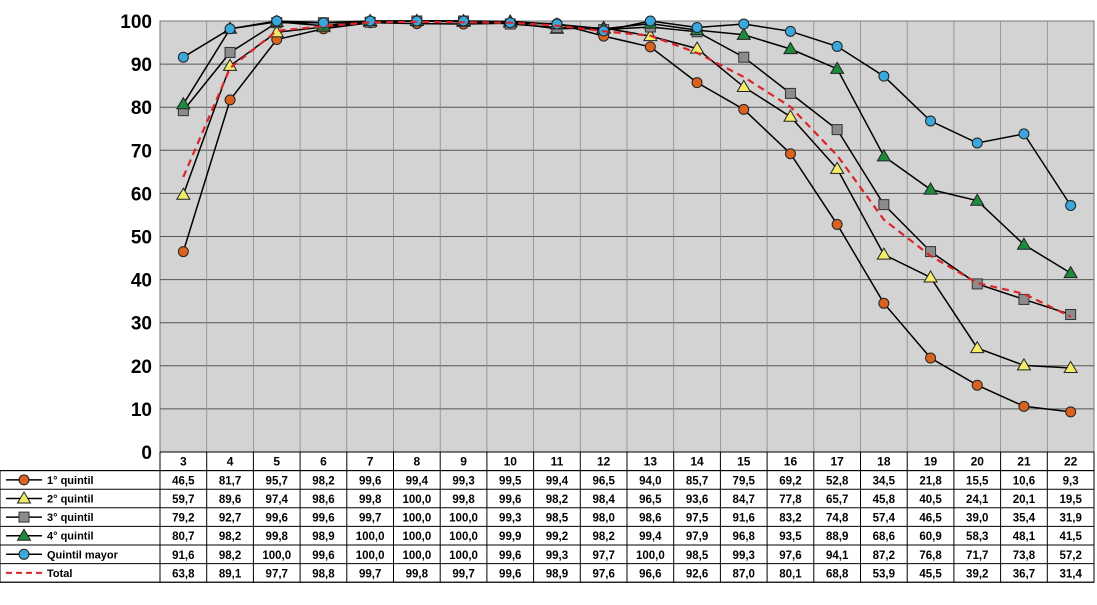 This screenshot has height=605, width=1097. Describe the element at coordinates (1071, 461) in the screenshot. I see `x-tick-label: 22` at that location.